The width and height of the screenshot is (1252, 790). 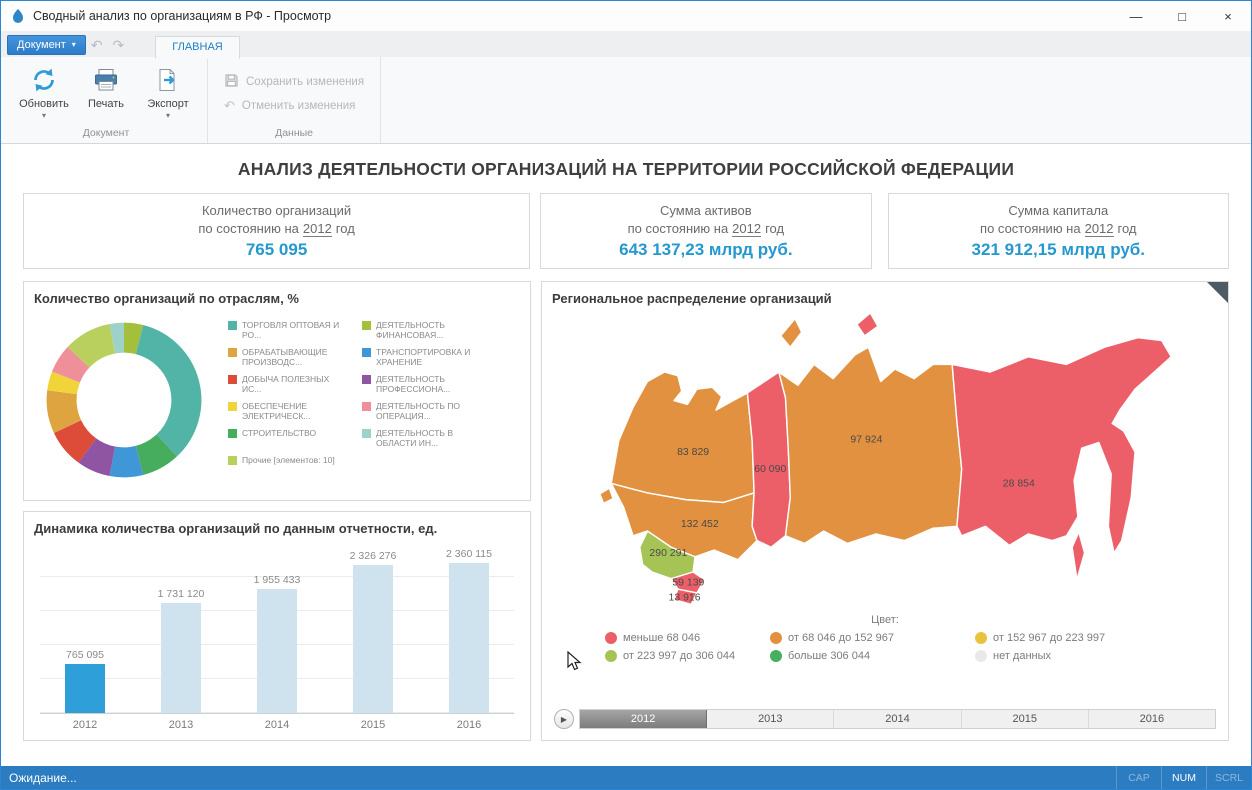 What do you see at coordinates (373, 556) in the screenshot?
I see `bar-value-label: 2 326 276` at bounding box center [373, 556].